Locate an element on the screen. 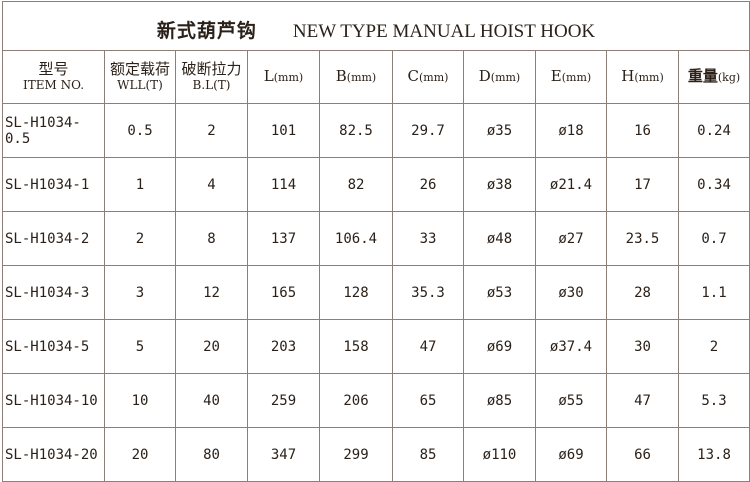 This screenshot has height=482, width=750. table-cell: 10 is located at coordinates (140, 400).